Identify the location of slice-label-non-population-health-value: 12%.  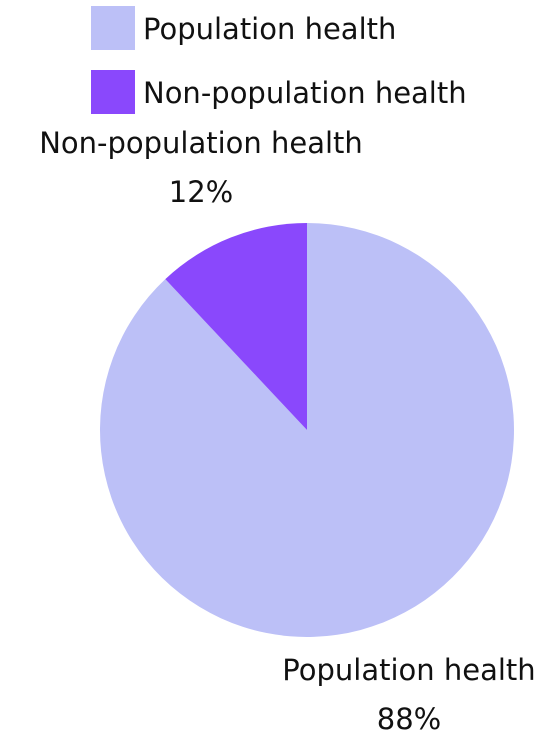
(201, 192).